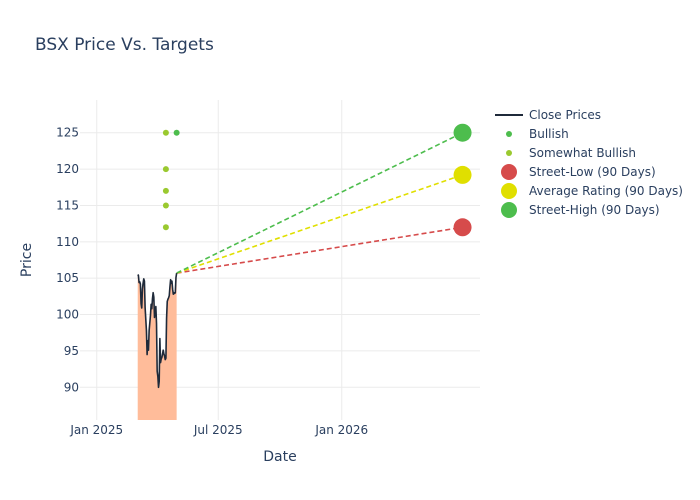  Describe the element at coordinates (319, 250) in the screenshot. I see `street-low-90-days-line` at that location.